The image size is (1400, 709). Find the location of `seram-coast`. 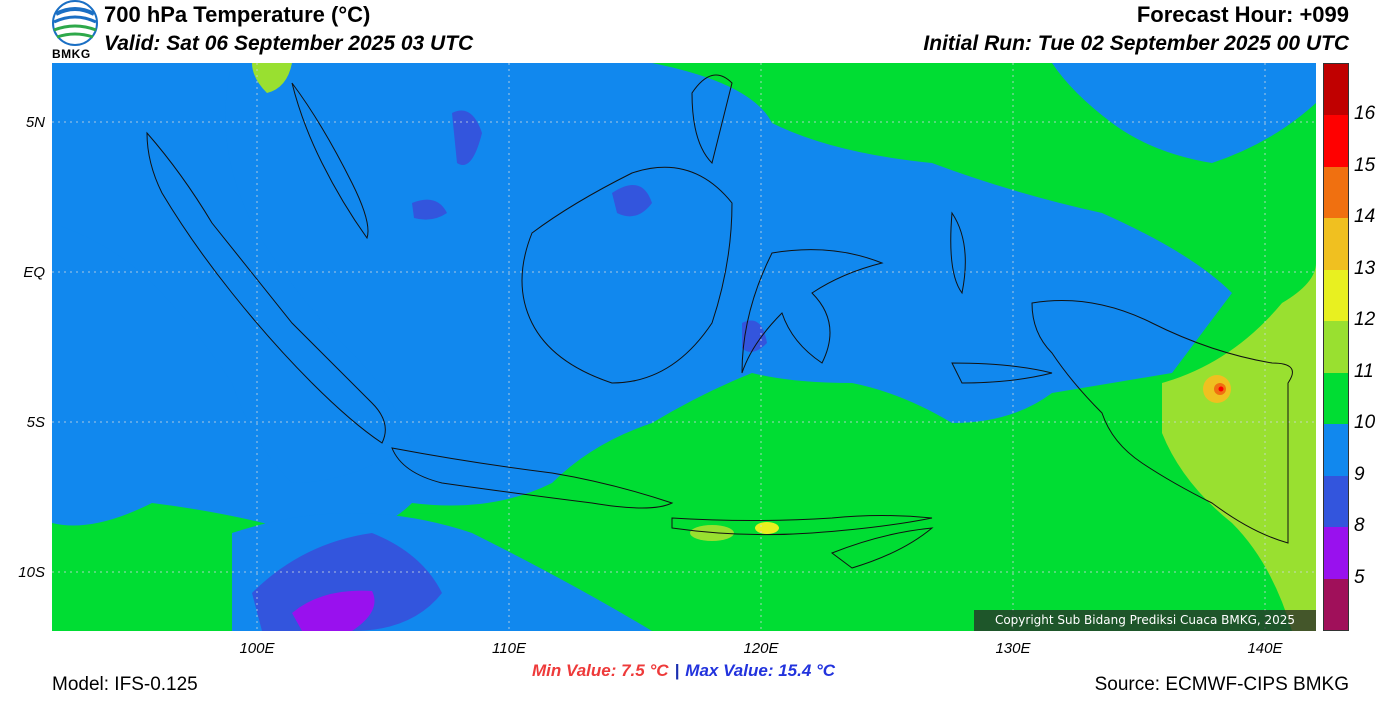

seram-coast is located at coordinates (1002, 373).